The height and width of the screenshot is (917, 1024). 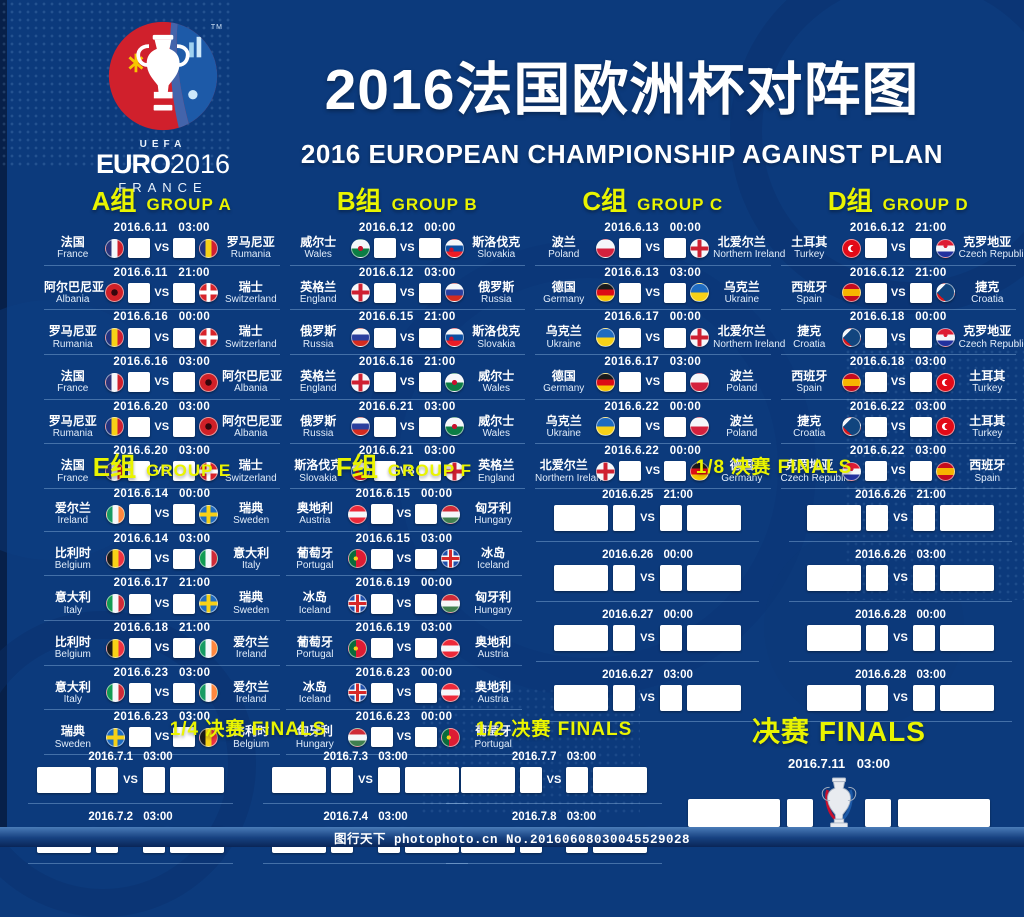 What do you see at coordinates (944, 812) in the screenshot?
I see `final-away-name-box` at bounding box center [944, 812].